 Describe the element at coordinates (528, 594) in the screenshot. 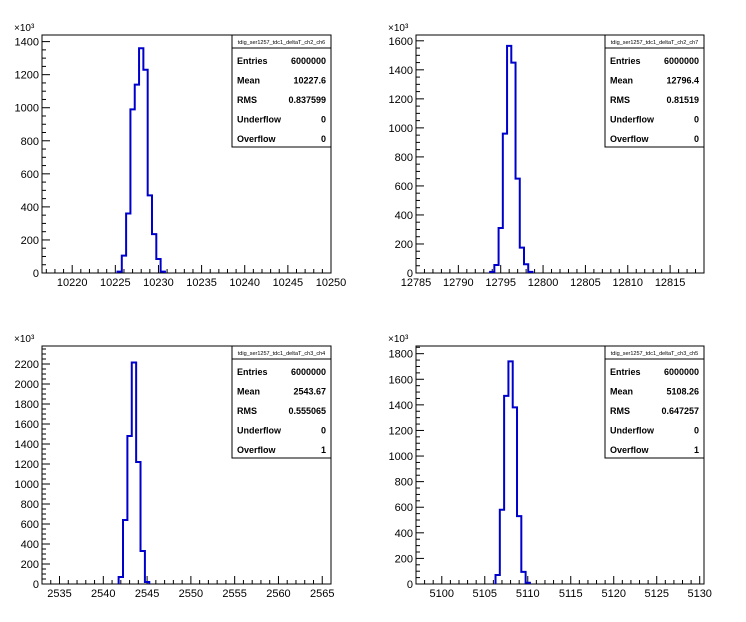

I see `x-tick-label: 5110` at that location.